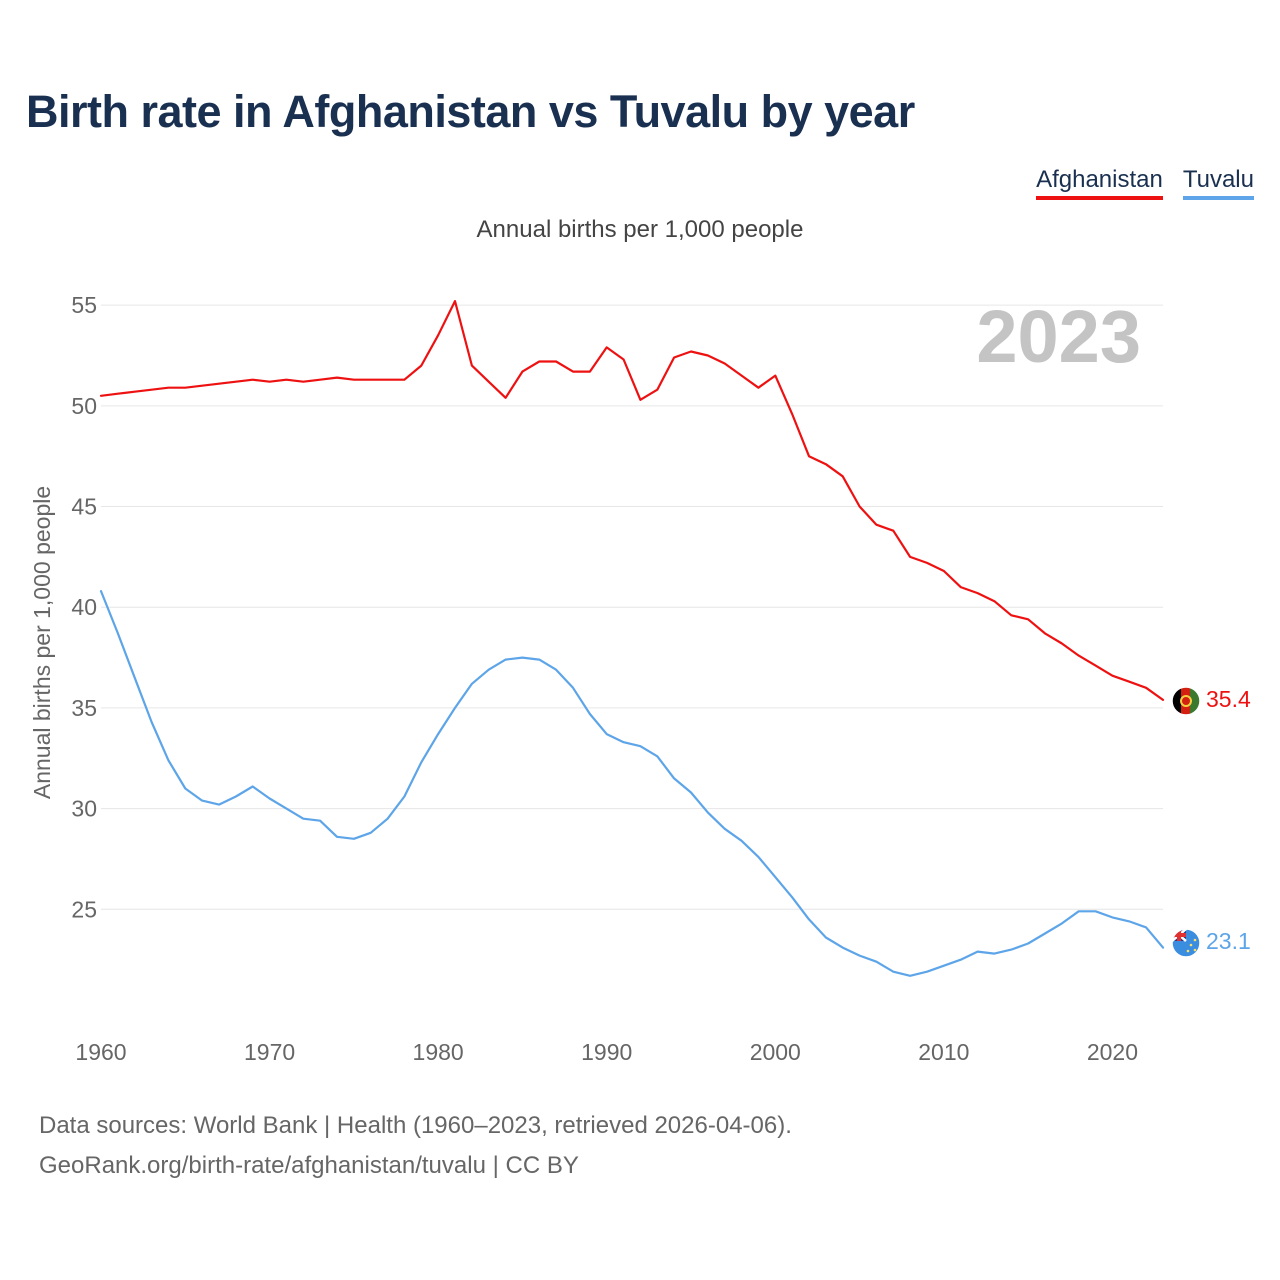 The width and height of the screenshot is (1280, 1280). I want to click on x-tick-label: 2010, so click(943, 1052).